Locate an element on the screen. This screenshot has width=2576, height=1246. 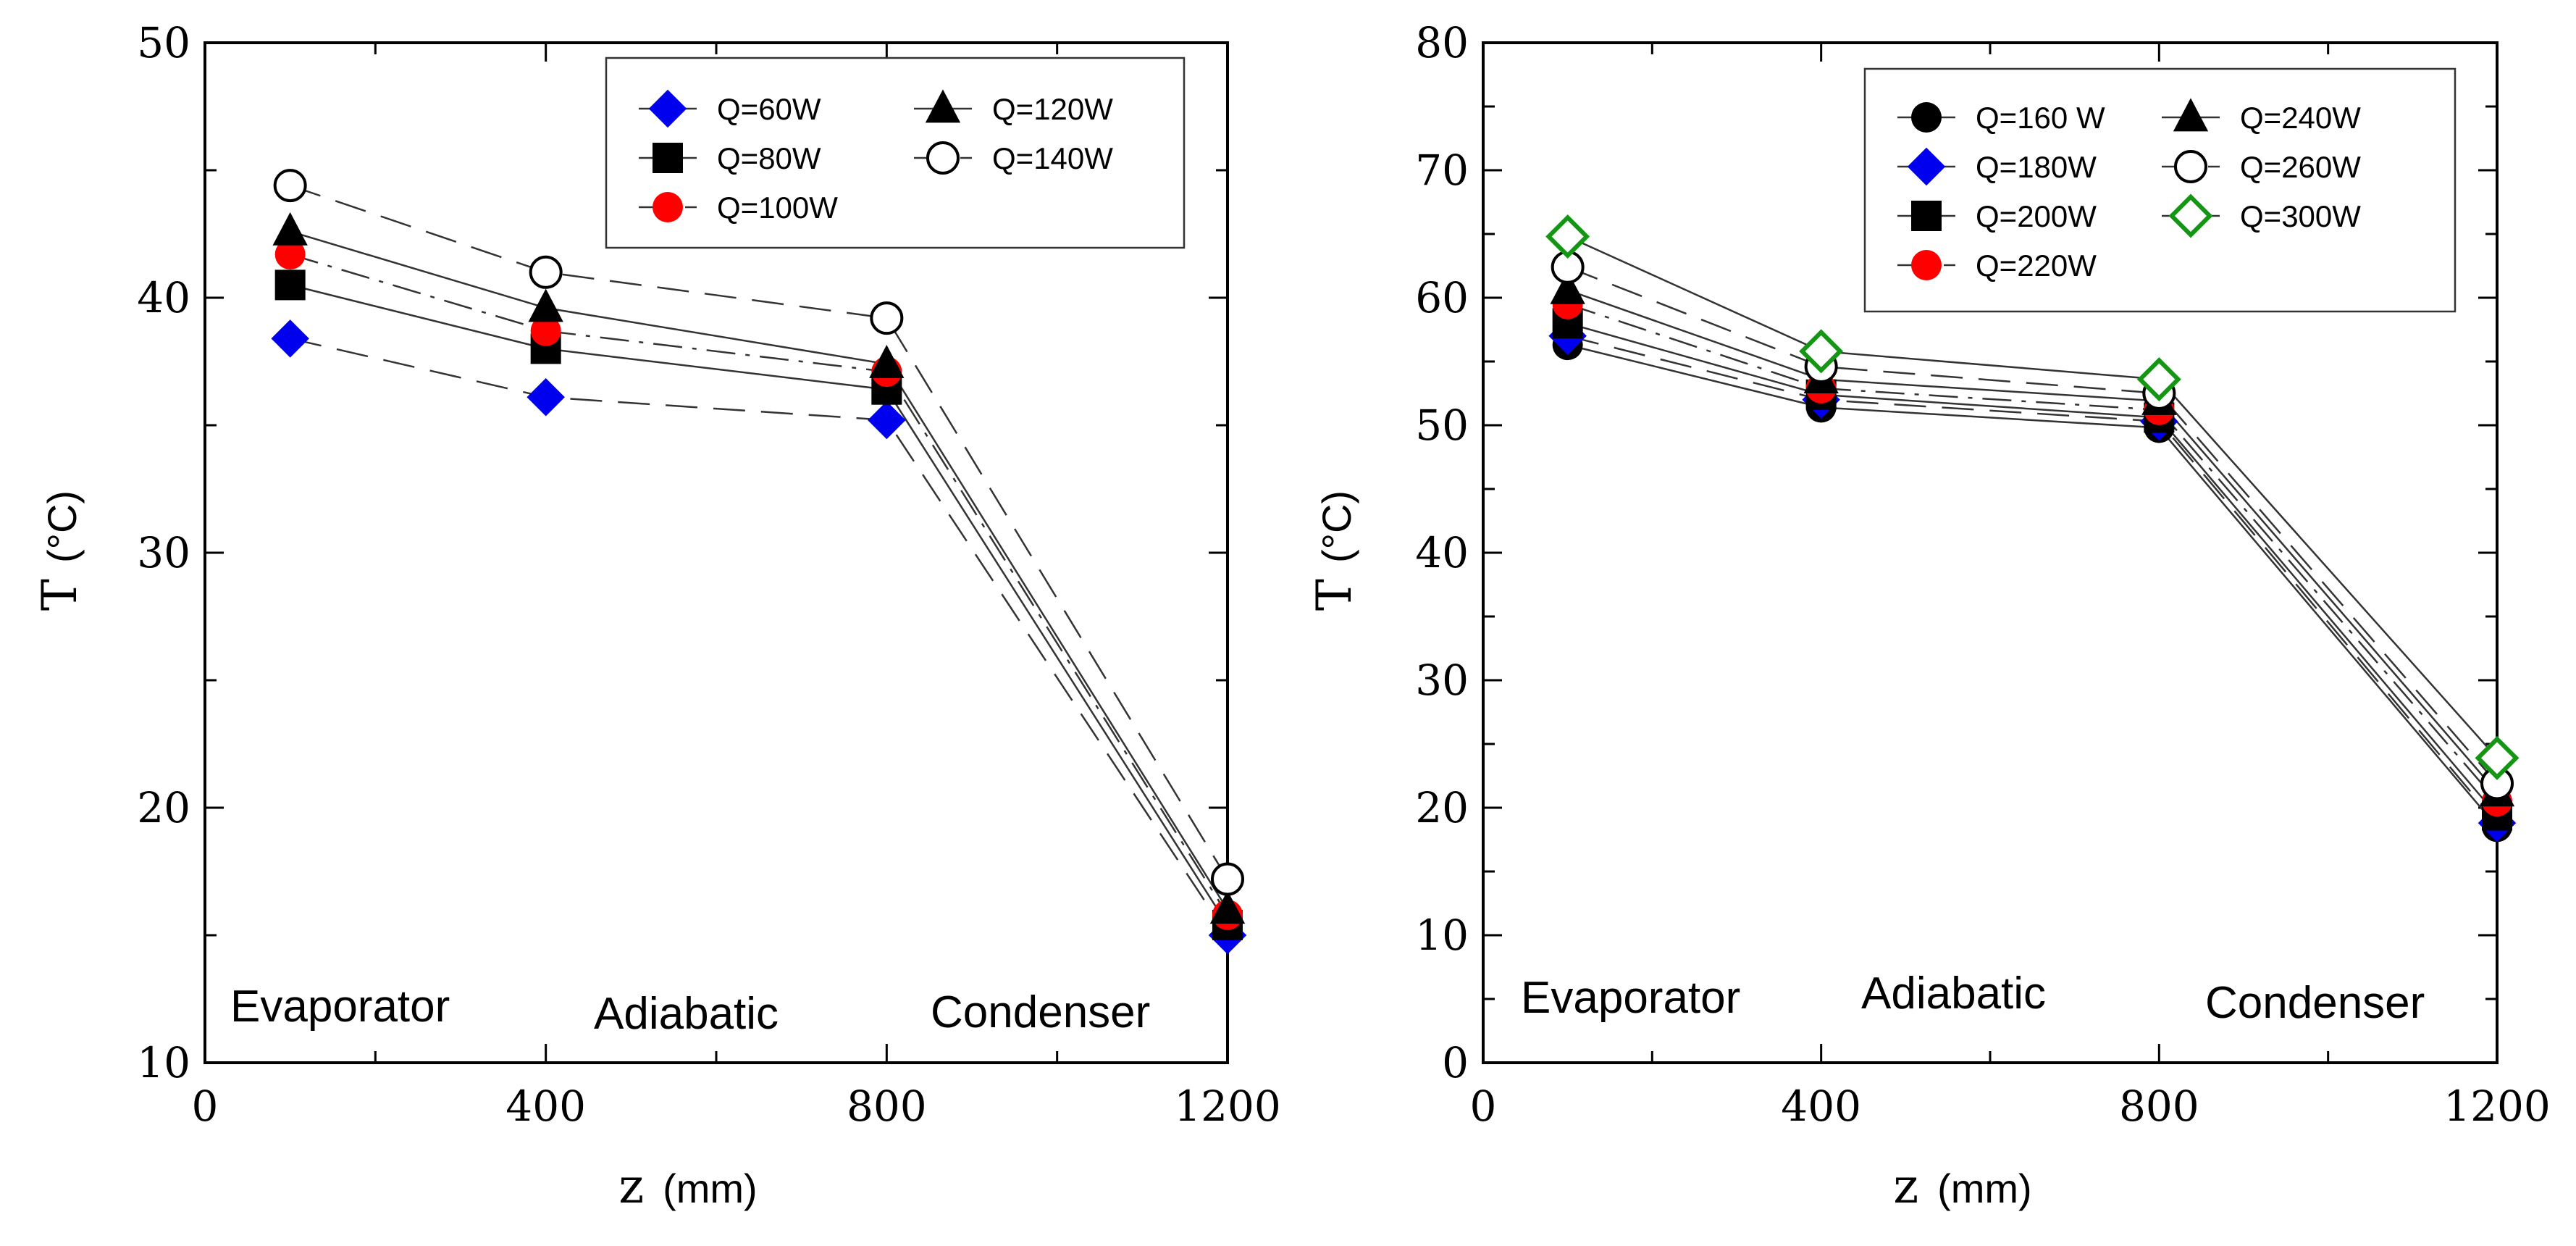
left-x-axis-symbol: z is located at coordinates (631, 1186).